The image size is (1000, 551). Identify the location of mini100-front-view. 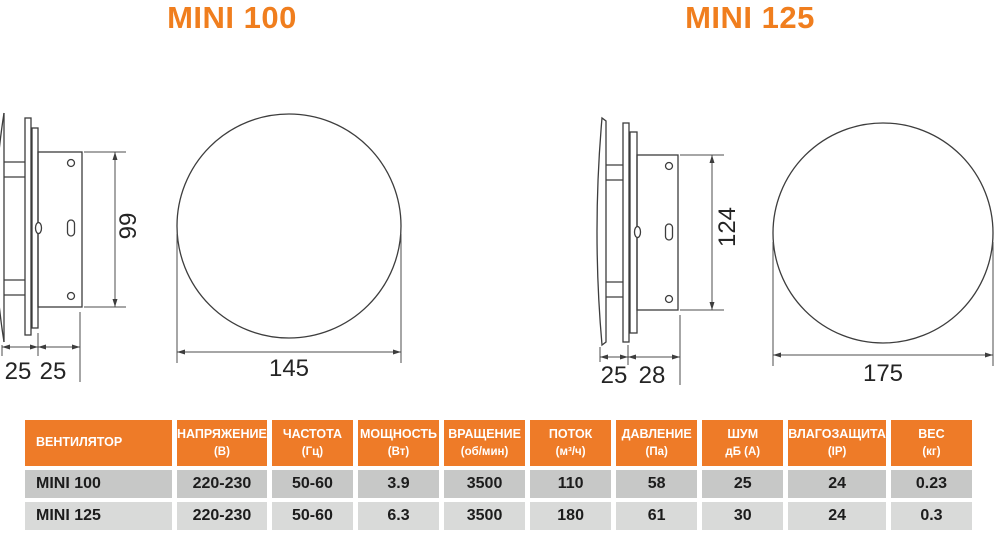
(289, 238).